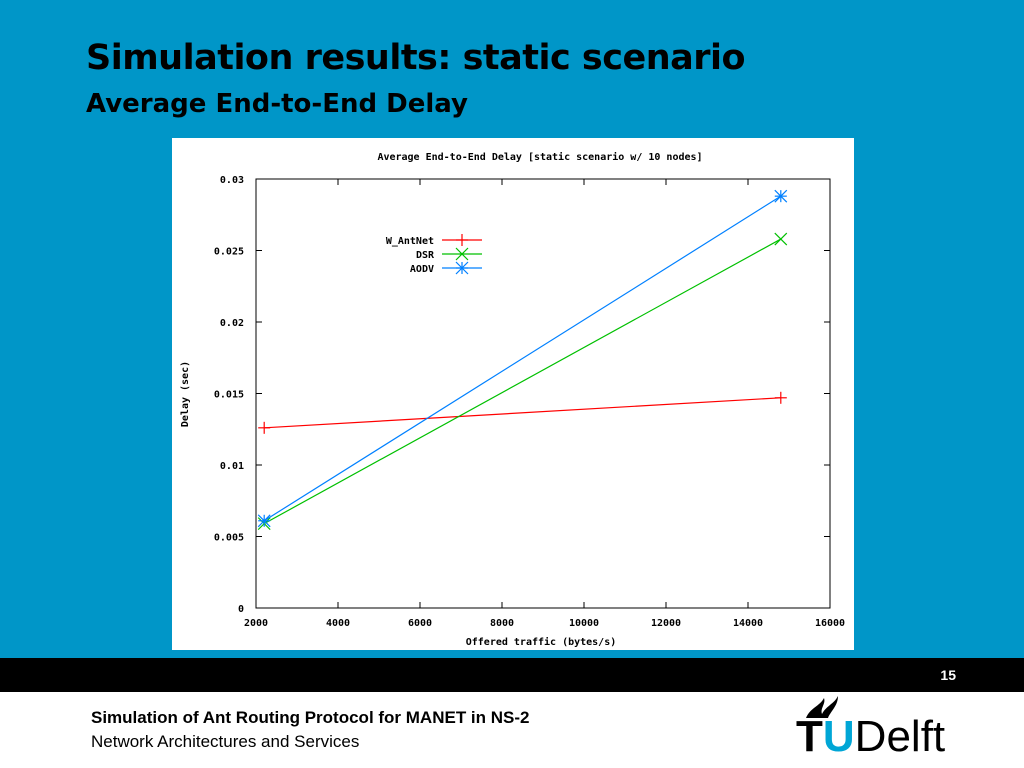  I want to click on y-tick-label: 0.025, so click(229, 252).